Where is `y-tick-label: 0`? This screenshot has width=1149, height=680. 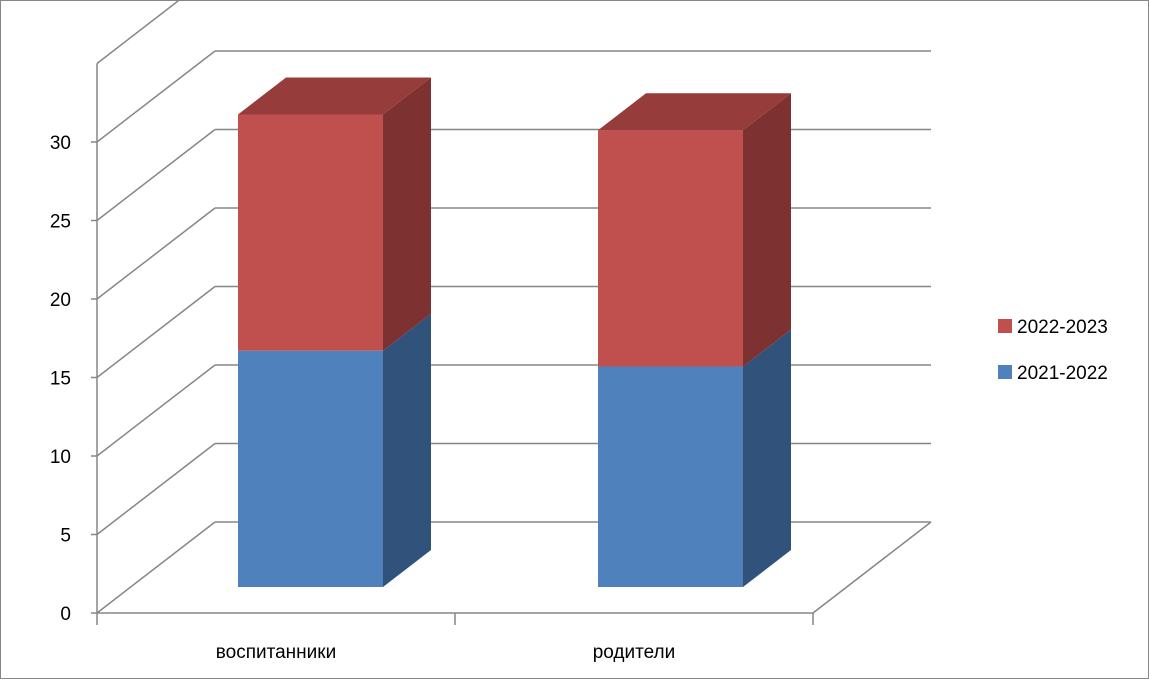 y-tick-label: 0 is located at coordinates (65, 614).